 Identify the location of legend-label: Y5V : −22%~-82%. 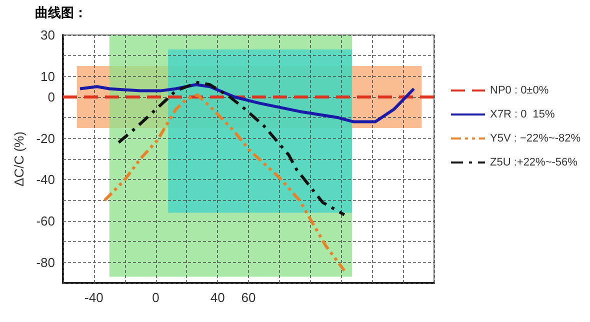
(535, 138).